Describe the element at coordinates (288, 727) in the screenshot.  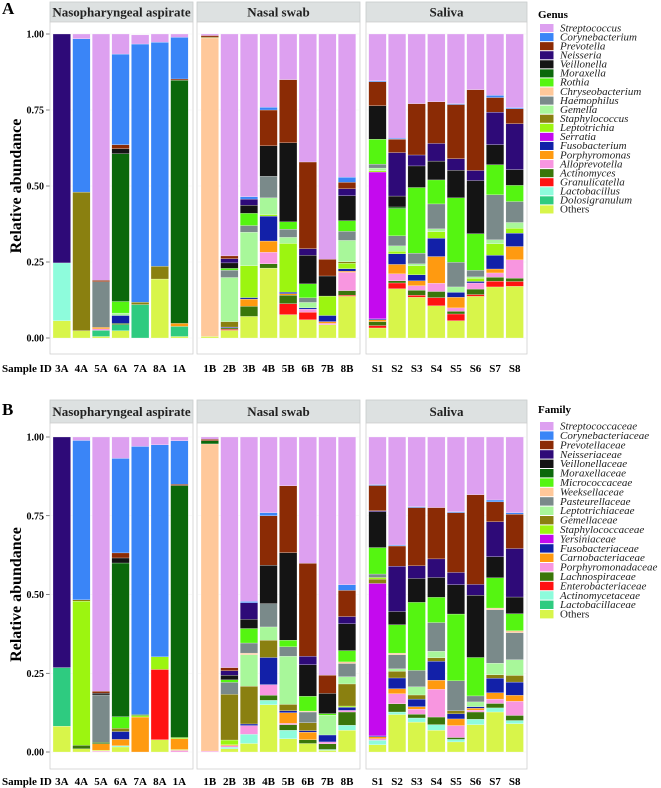
I see `bar-segment-lachnospiraceae` at that location.